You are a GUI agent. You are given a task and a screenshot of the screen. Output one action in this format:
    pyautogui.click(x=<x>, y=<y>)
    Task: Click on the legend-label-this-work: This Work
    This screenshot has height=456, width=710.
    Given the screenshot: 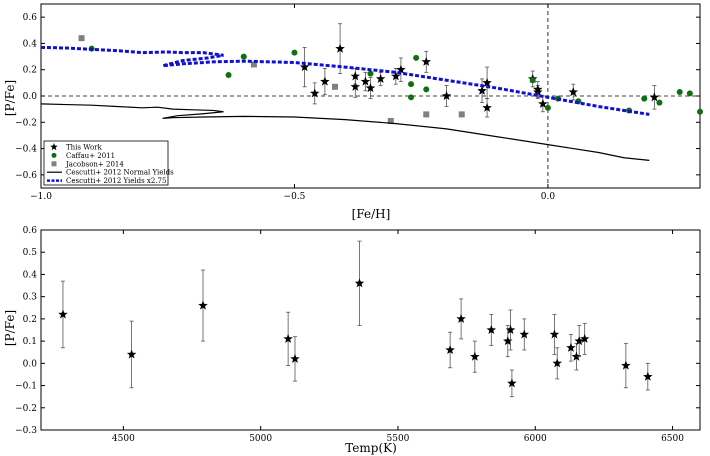 What is the action you would take?
    pyautogui.click(x=84, y=148)
    